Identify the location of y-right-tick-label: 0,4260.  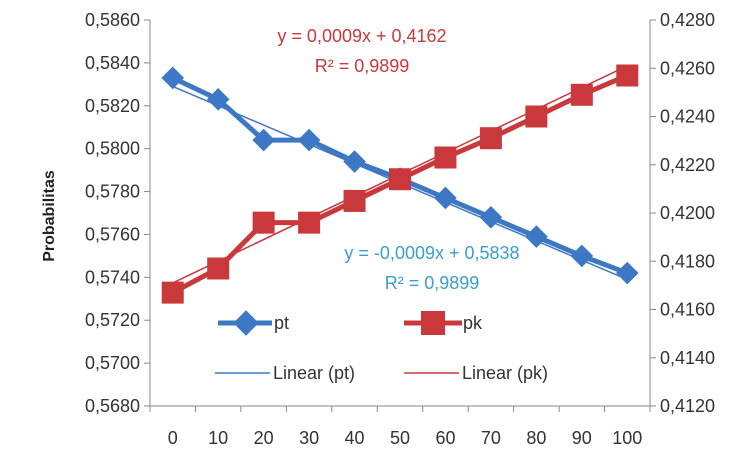
(687, 68).